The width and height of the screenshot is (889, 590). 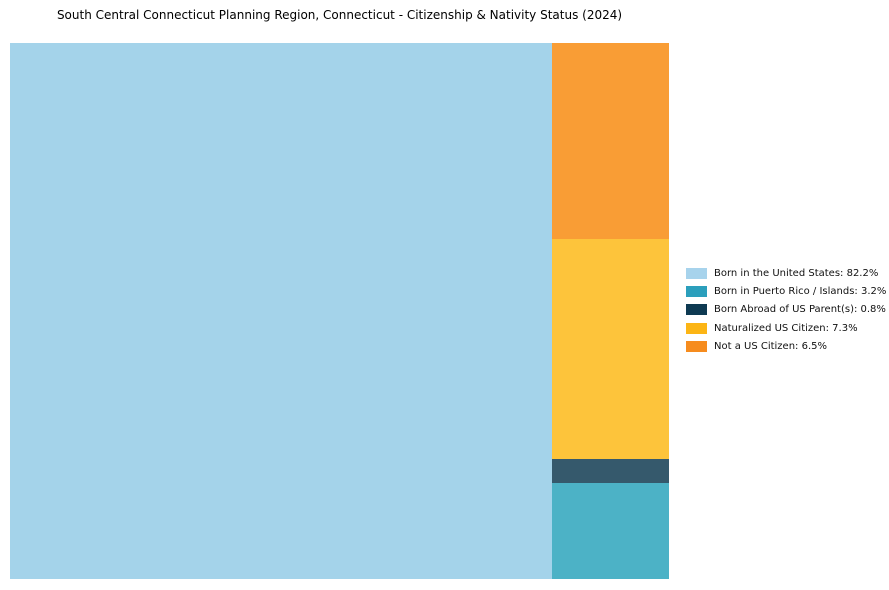 I want to click on legend-label: Born in Puerto Rico / Islands: 3.2%, so click(x=800, y=292).